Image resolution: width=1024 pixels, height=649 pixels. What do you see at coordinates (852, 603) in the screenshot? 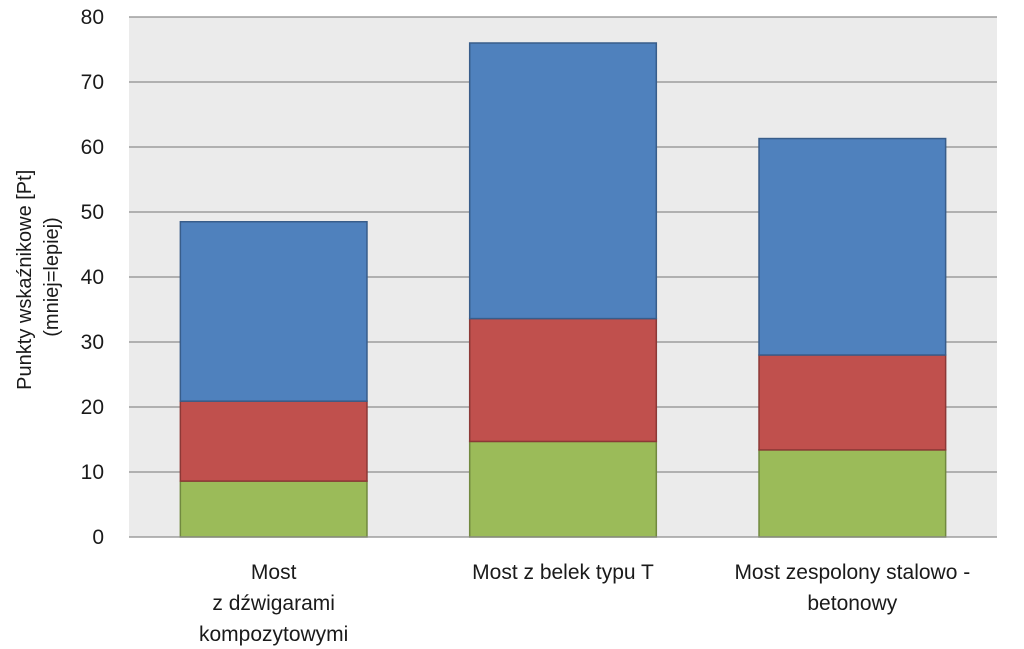
I see `x-category-label-line: betonowy` at bounding box center [852, 603].